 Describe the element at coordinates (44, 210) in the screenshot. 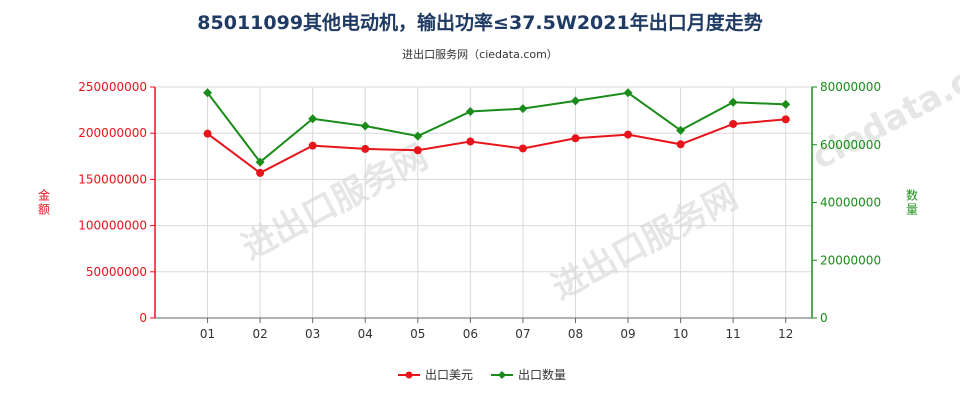

I see `axis-title-char: 额` at that location.